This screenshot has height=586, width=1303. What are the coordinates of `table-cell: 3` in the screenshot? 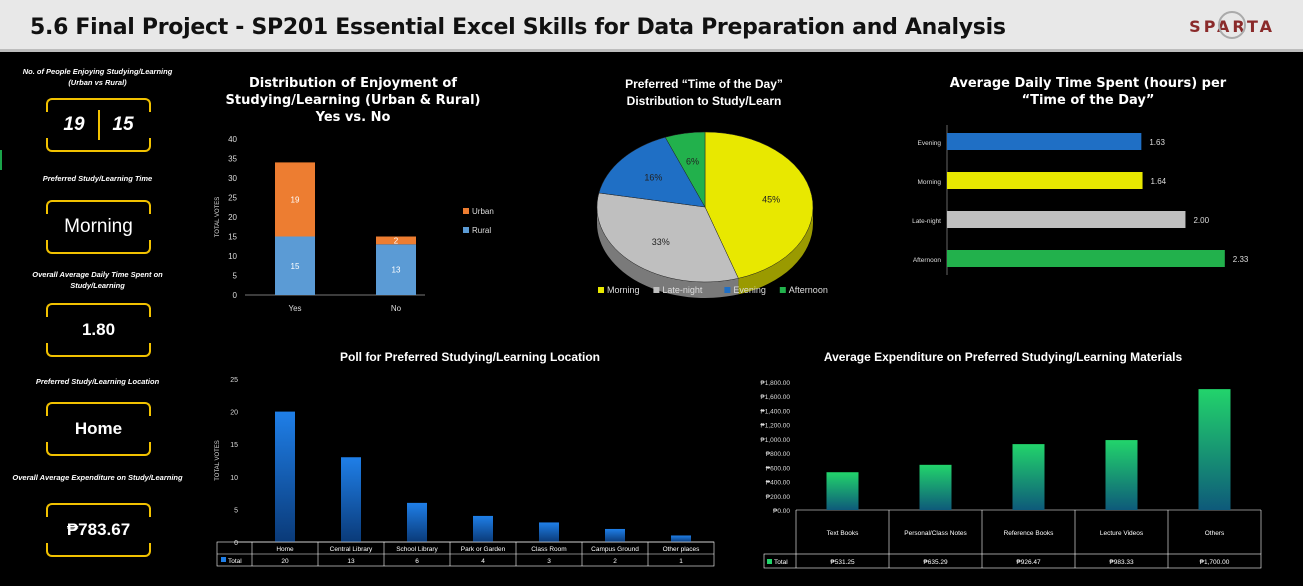 It's located at (549, 561).